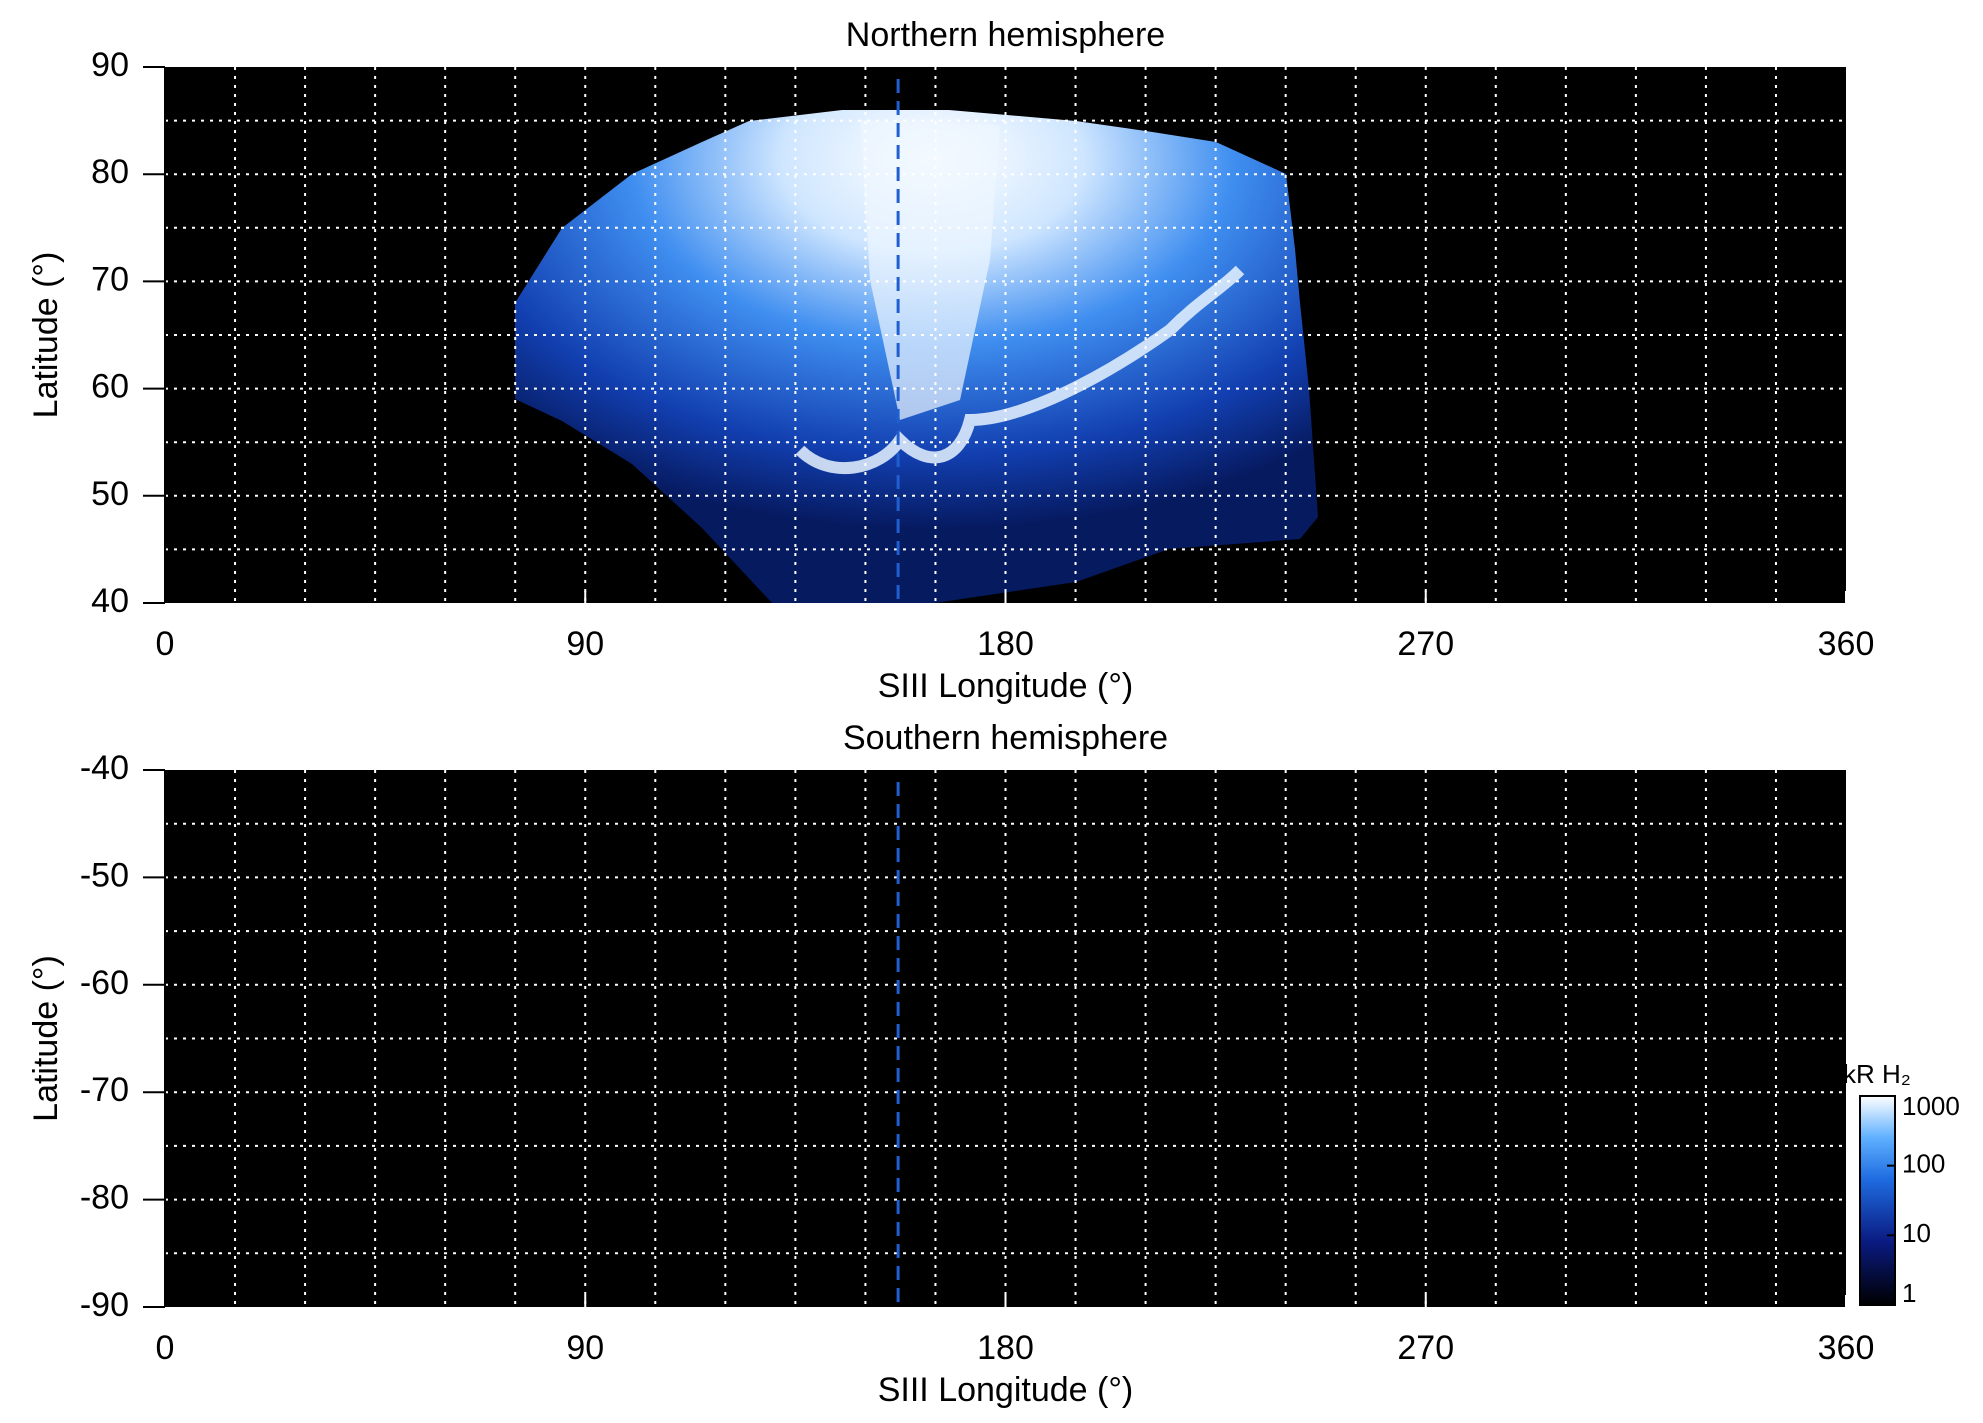 The height and width of the screenshot is (1423, 1983). Describe the element at coordinates (104, 1198) in the screenshot. I see `y-tick-label: -80` at that location.